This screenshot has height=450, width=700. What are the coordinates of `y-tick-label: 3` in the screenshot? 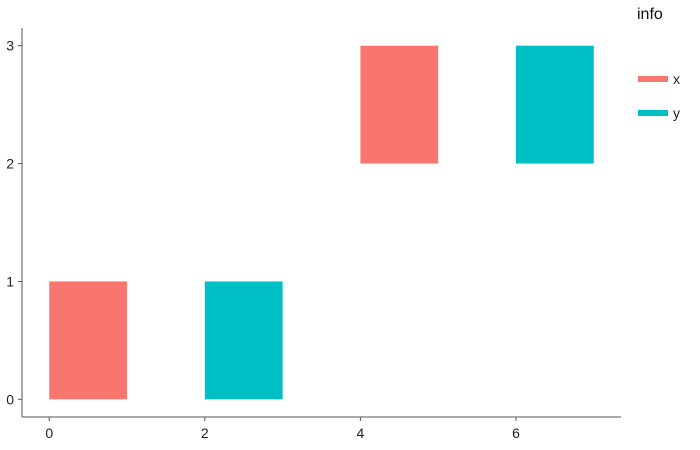 It's located at (10, 46).